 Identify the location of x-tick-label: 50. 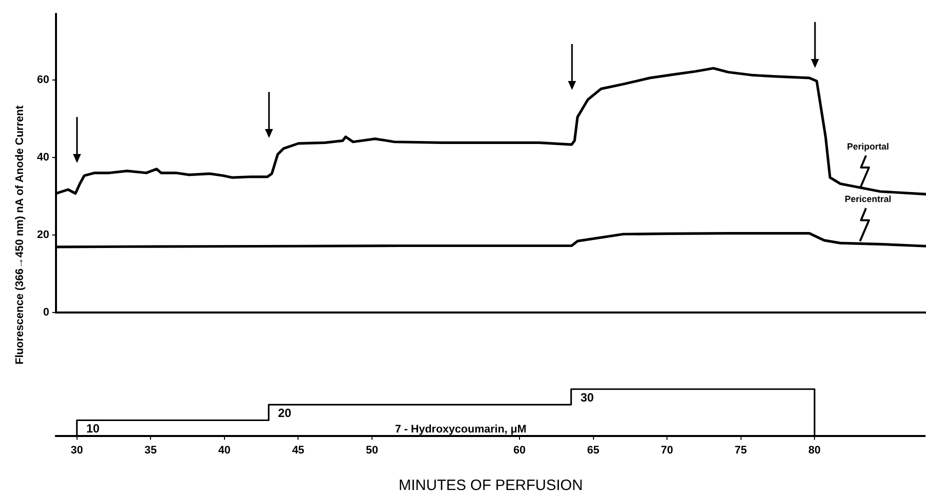
(372, 450).